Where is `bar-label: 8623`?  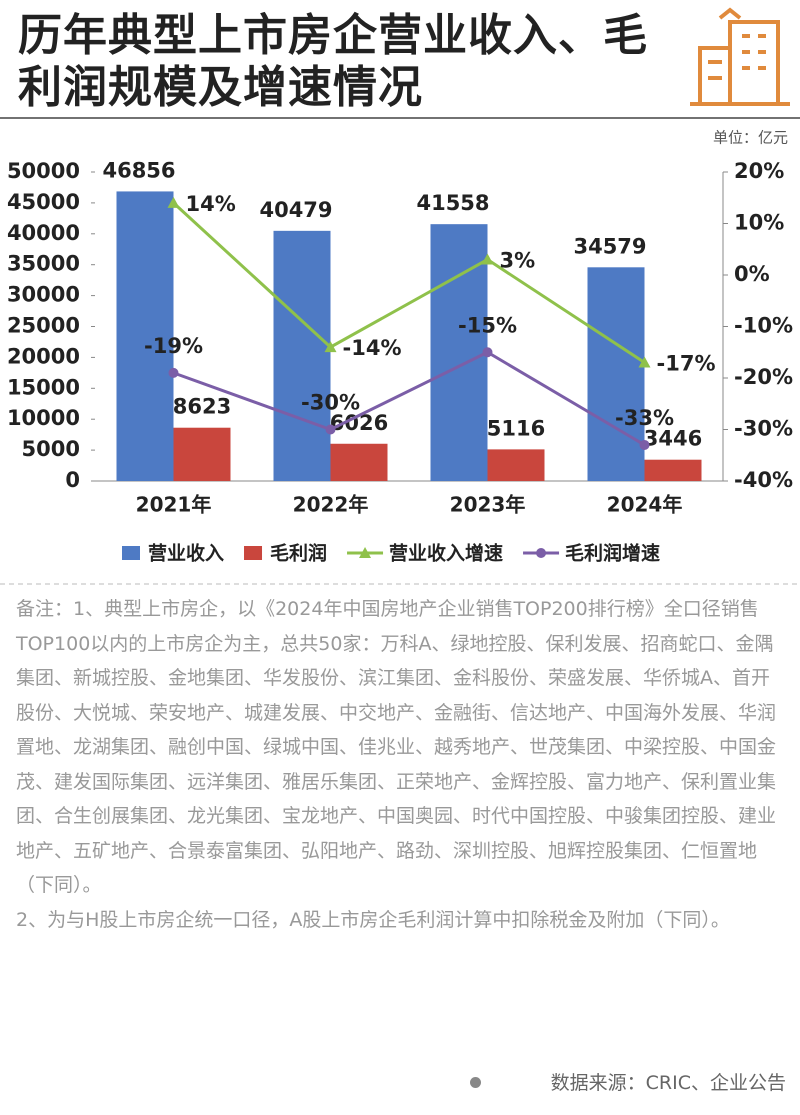
bar-label: 8623 is located at coordinates (202, 407).